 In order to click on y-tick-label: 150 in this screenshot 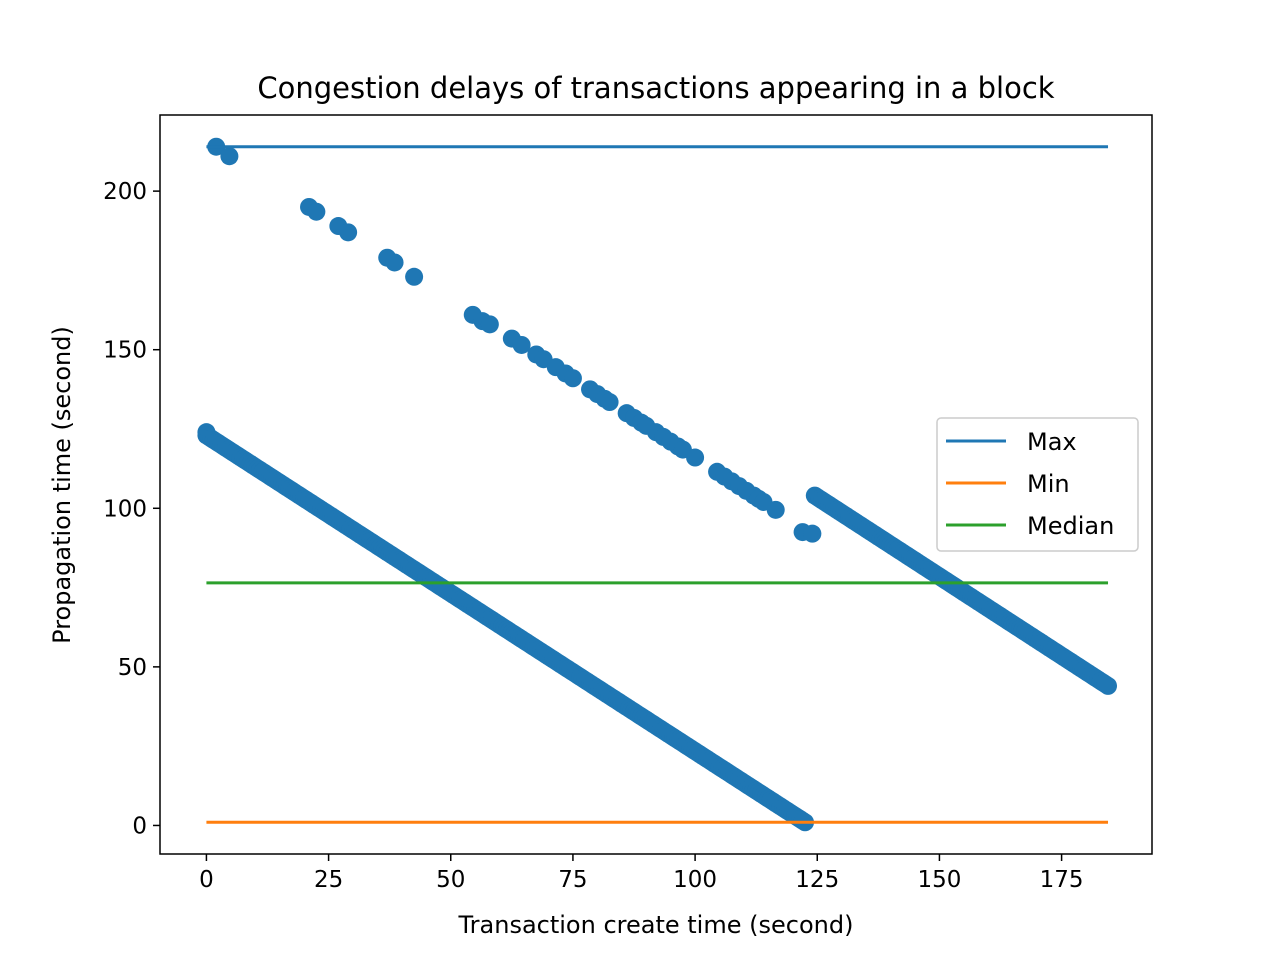, I will do `click(125, 351)`.